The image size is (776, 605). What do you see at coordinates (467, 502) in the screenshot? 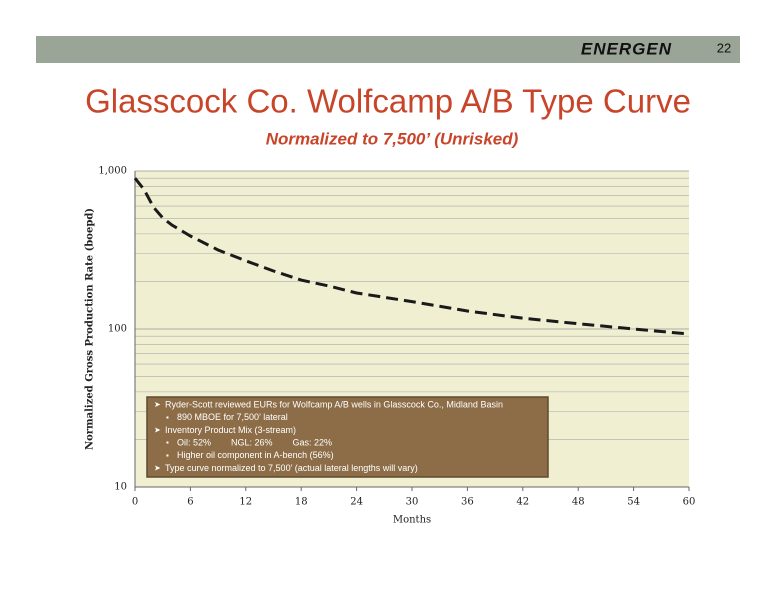
I see `x-tick-label: 36` at bounding box center [467, 502].